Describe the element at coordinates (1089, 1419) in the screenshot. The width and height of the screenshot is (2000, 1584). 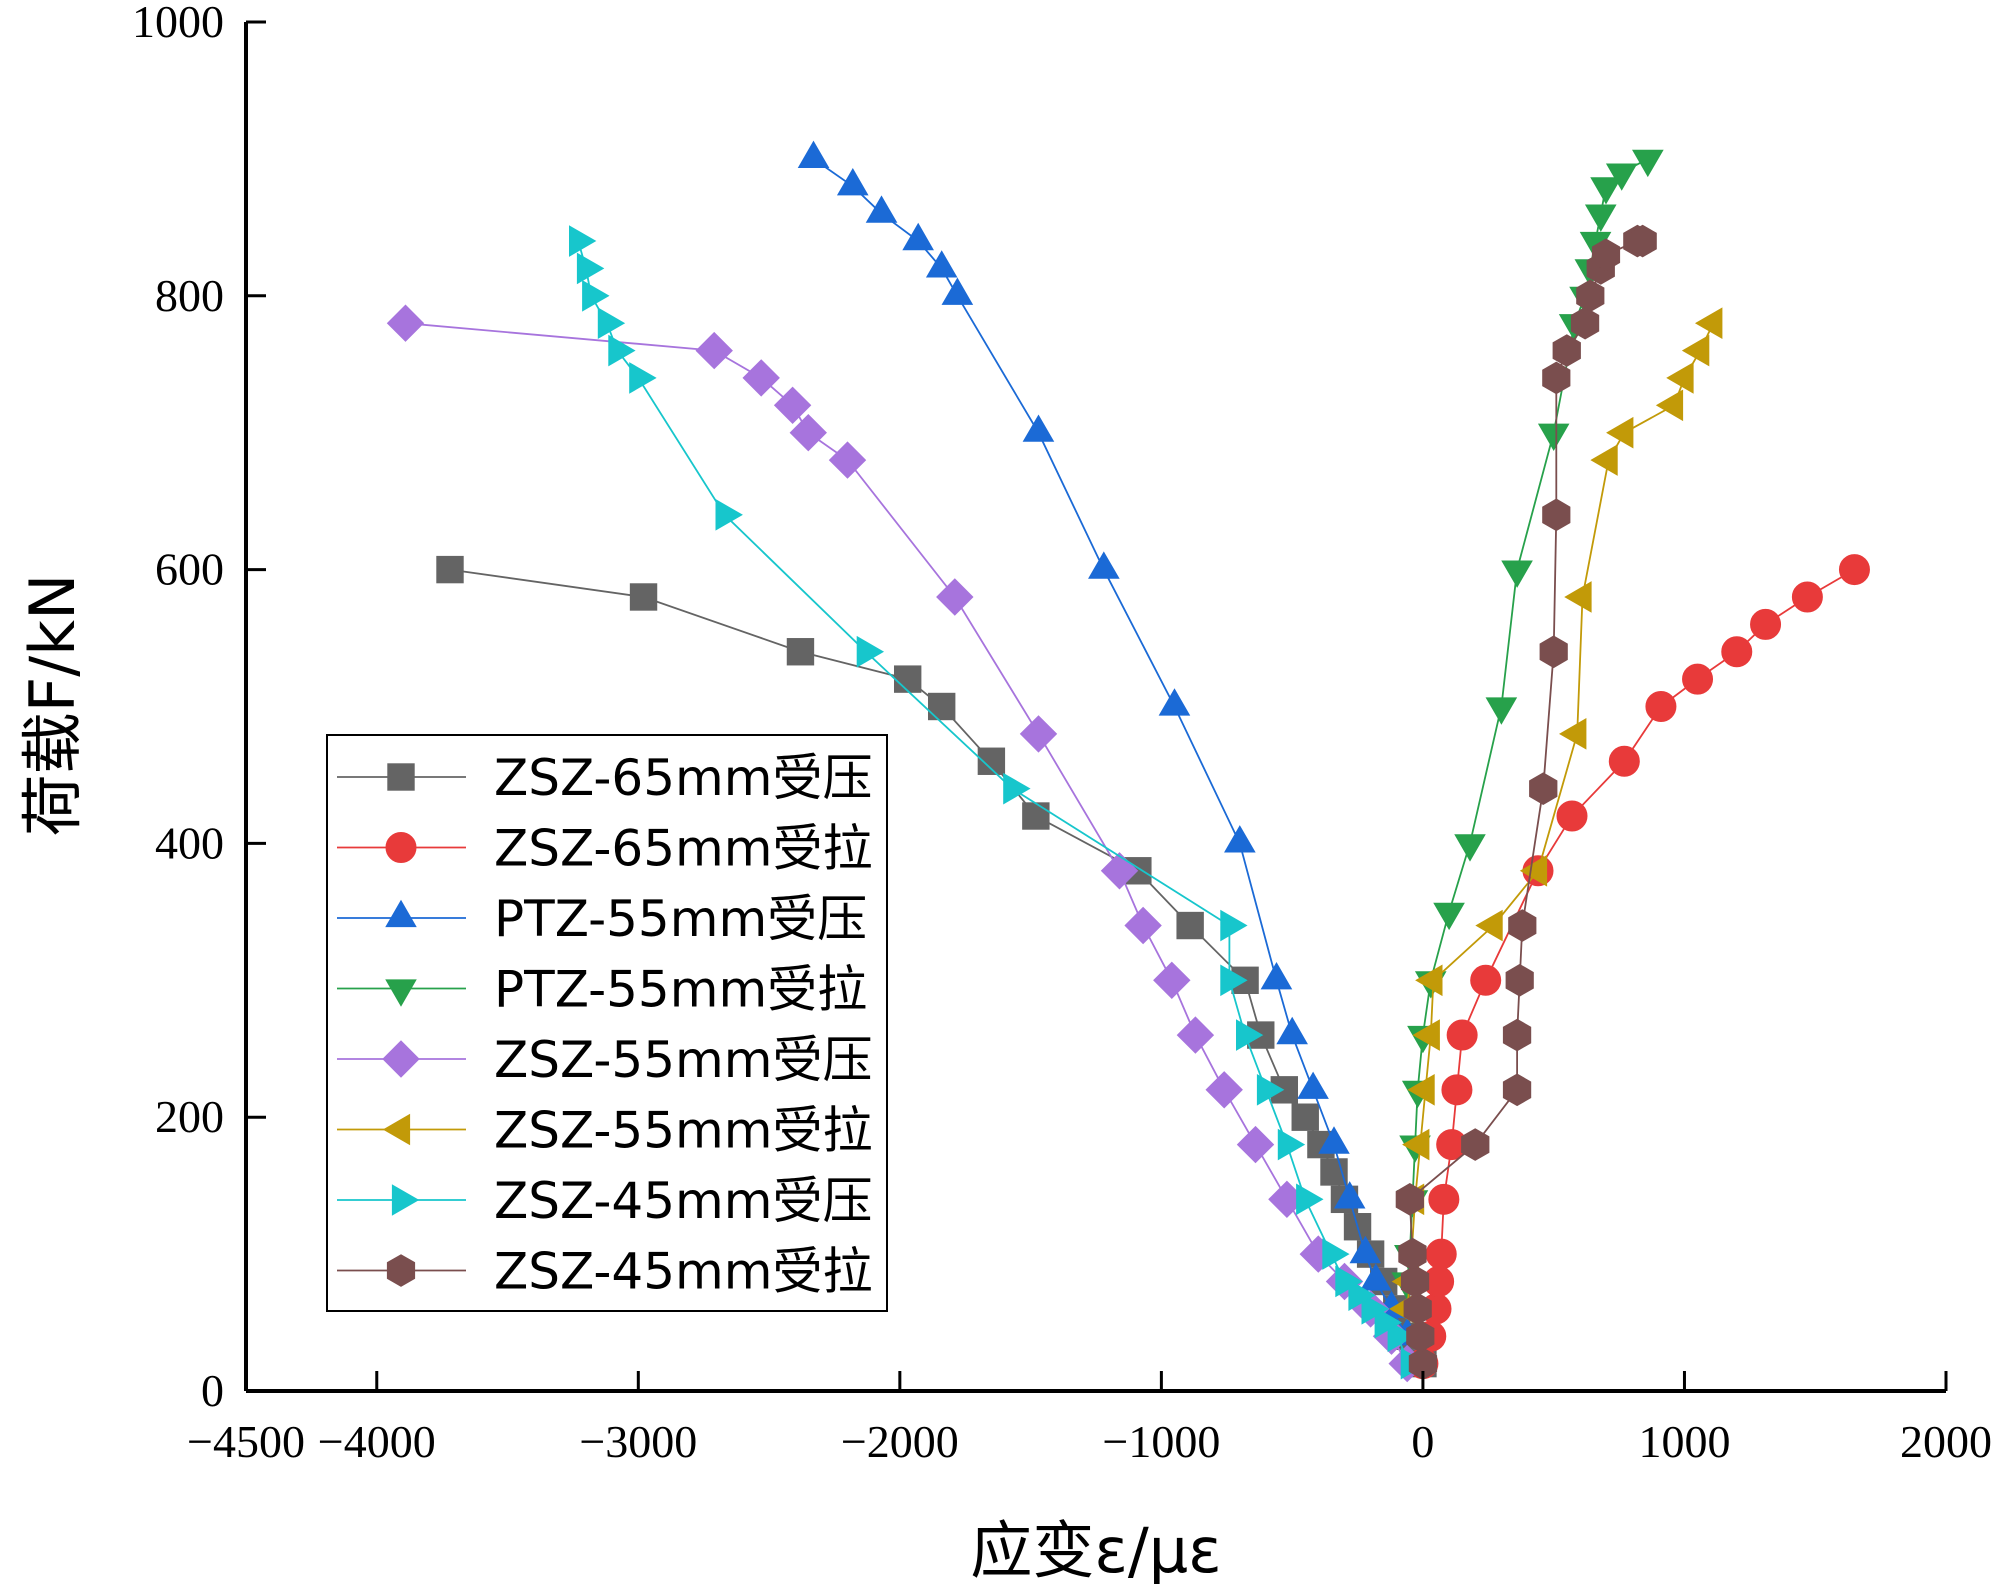
I see `x-ticks: −4500 −4000 −3000 −2000 −1000 0 1000 2000` at that location.